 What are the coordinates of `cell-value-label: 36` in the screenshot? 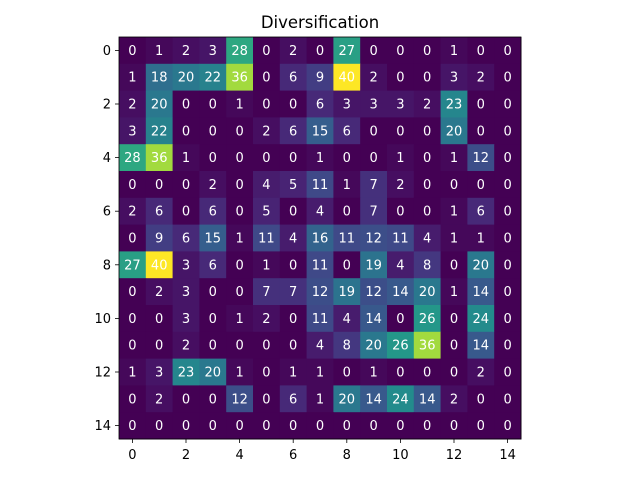 It's located at (239, 78).